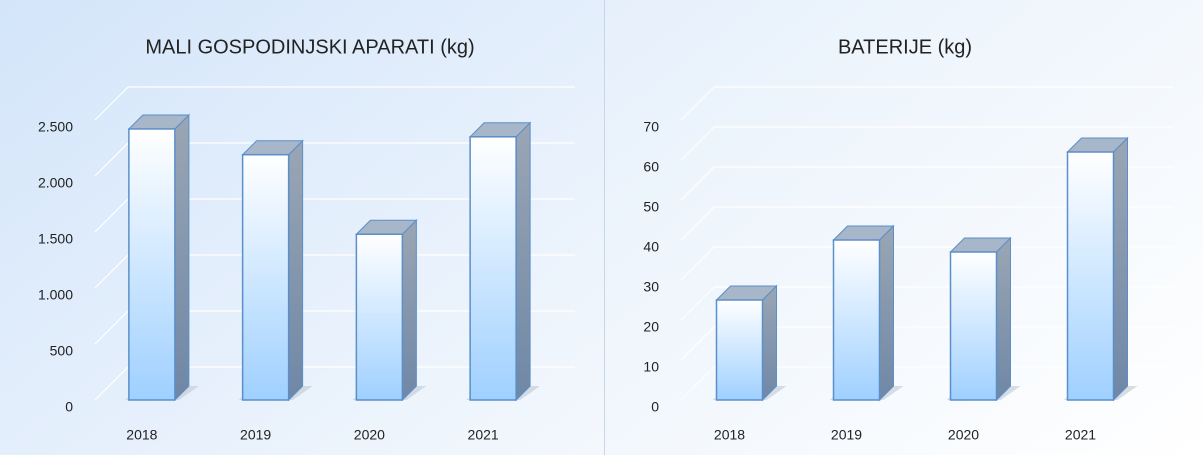 The image size is (1203, 455). What do you see at coordinates (651, 127) in the screenshot?
I see `y-tick-label: 70` at bounding box center [651, 127].